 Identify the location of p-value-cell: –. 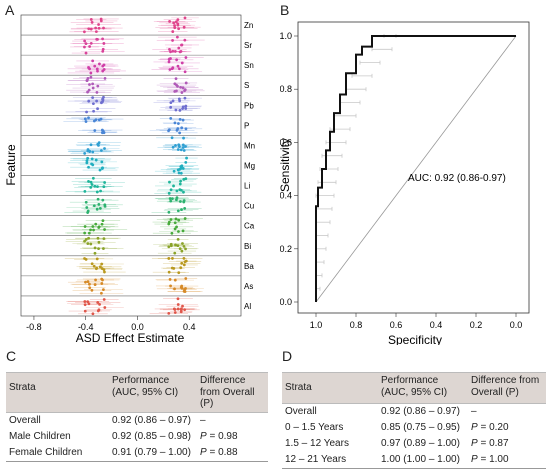
(232, 421).